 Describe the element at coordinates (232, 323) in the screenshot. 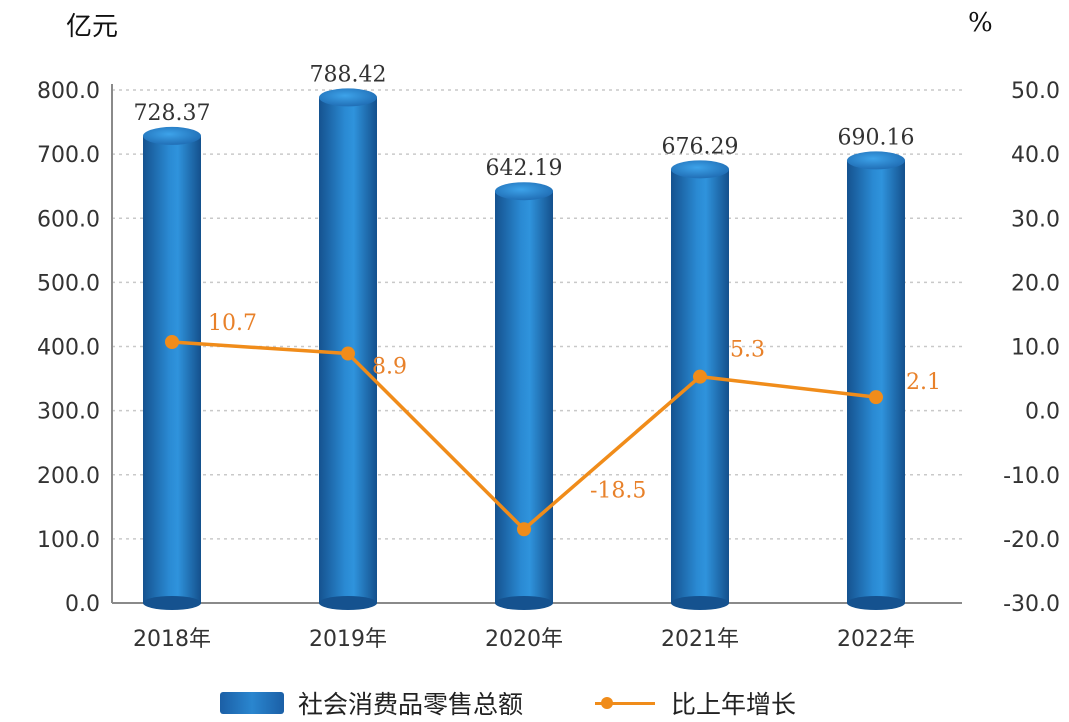

I see `growth-value-label: 10.7` at that location.